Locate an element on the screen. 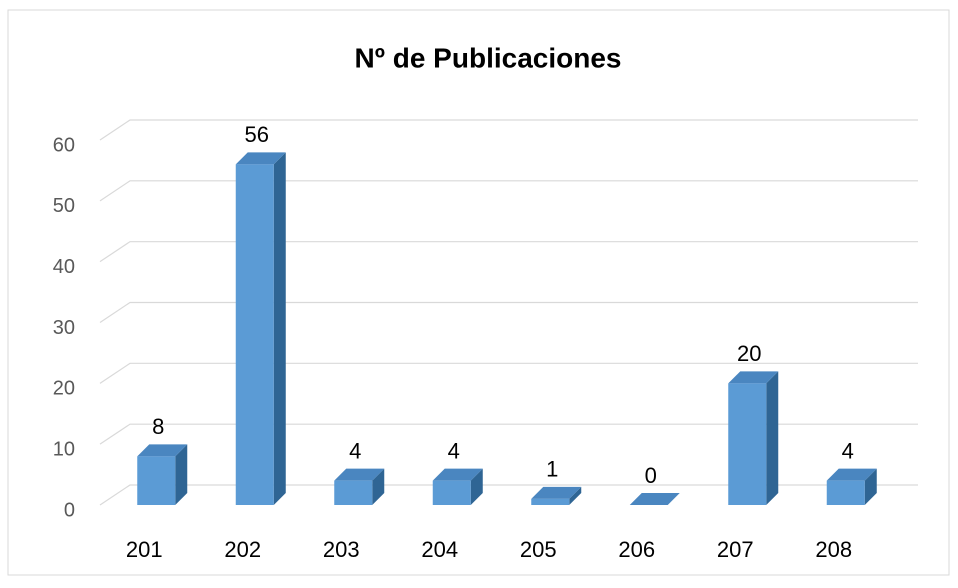  y-tick-label: 40 is located at coordinates (64, 267).